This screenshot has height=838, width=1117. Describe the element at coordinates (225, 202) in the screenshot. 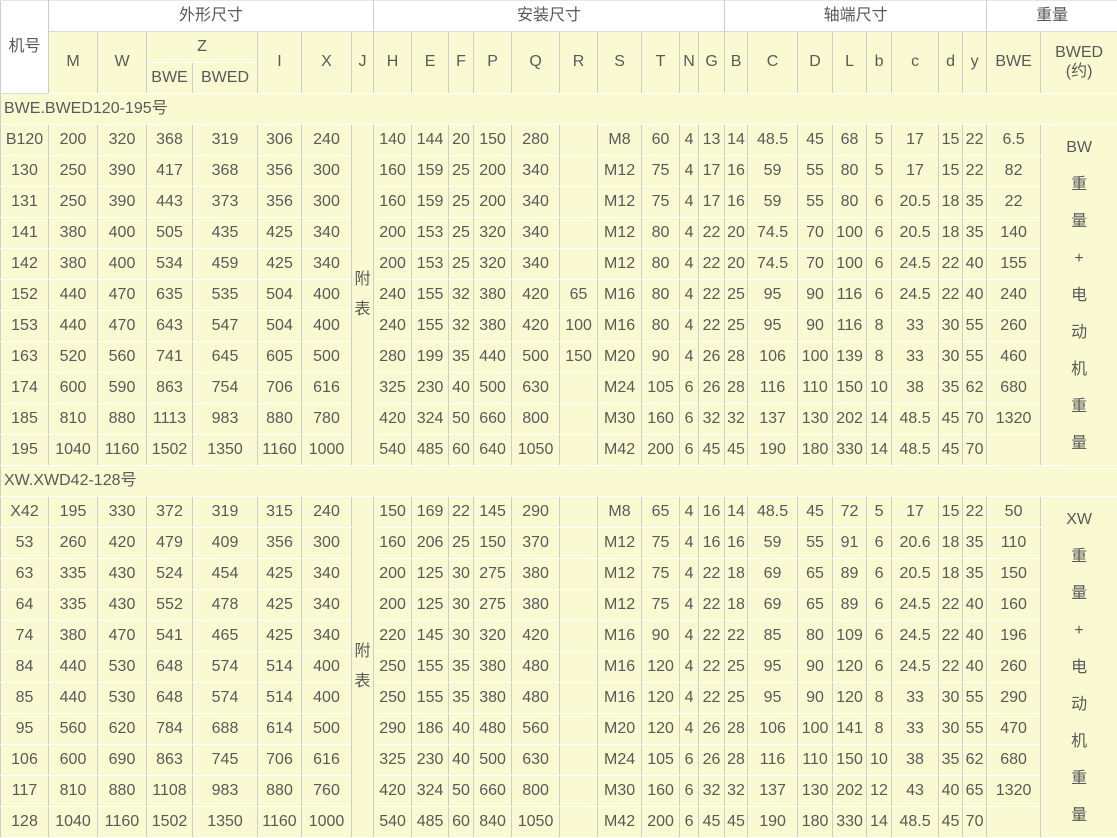

I see `cell-z-bwed: 373` at that location.